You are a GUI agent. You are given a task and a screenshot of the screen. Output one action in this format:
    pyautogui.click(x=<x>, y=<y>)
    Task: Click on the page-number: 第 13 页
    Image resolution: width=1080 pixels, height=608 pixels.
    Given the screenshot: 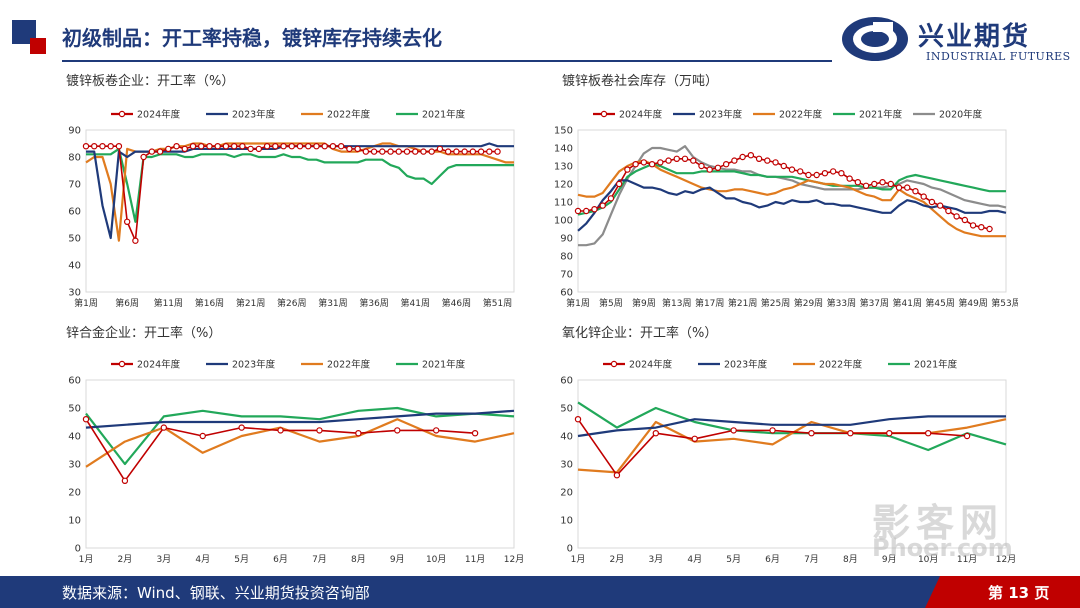 What is the action you would take?
    pyautogui.click(x=1019, y=593)
    